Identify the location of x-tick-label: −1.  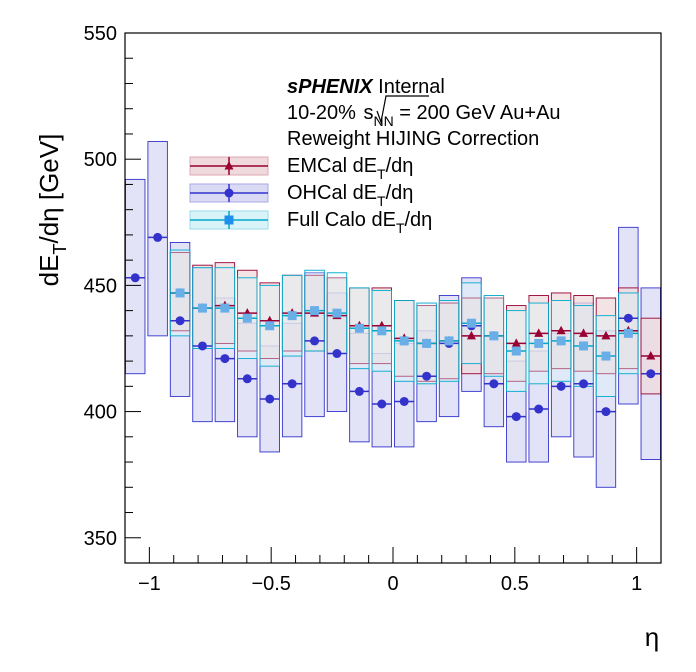
(149, 584).